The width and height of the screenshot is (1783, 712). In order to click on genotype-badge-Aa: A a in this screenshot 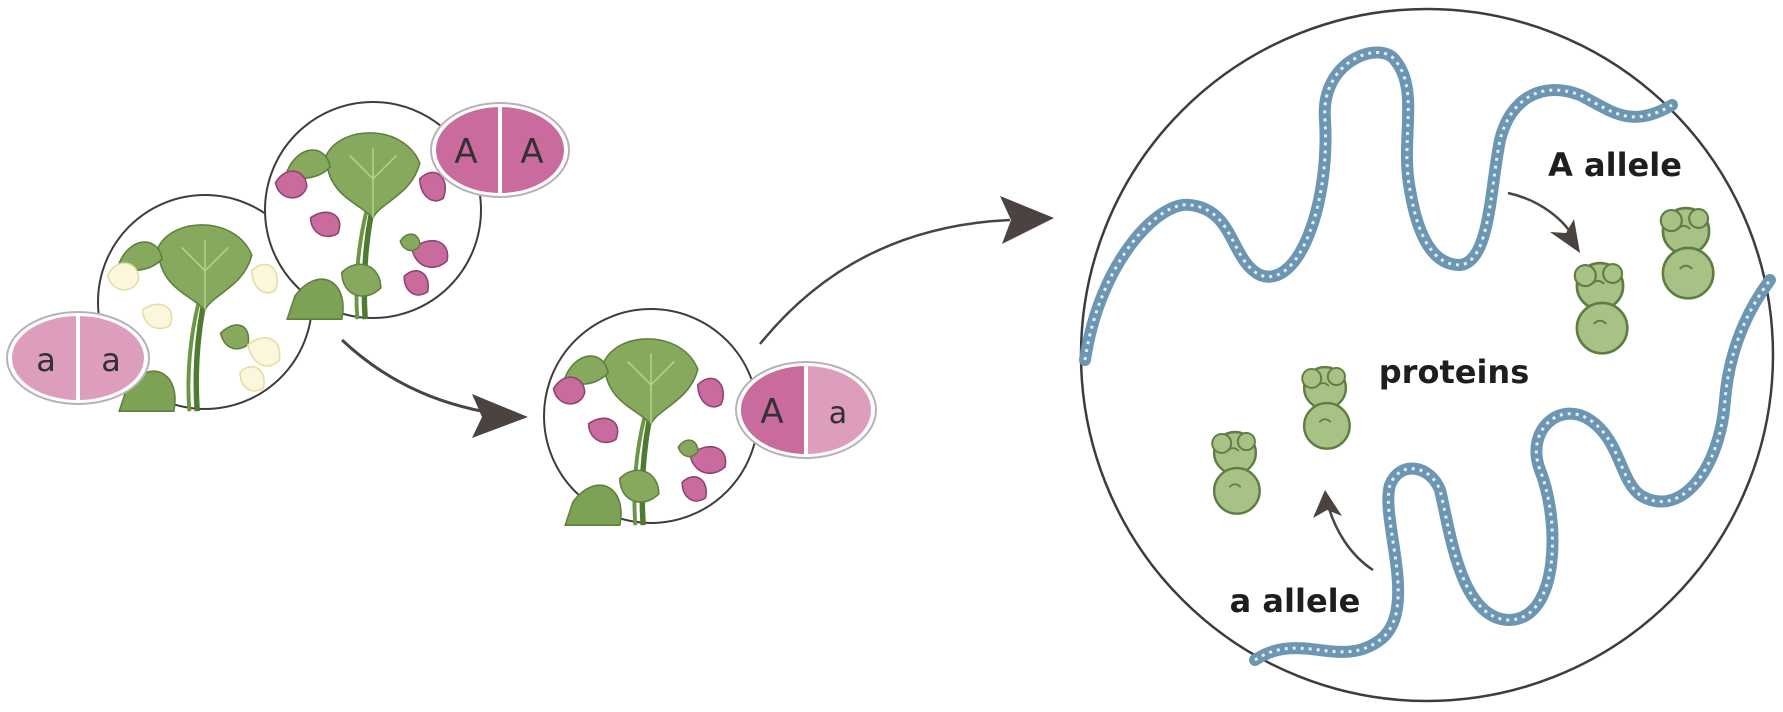, I will do `click(806, 410)`.